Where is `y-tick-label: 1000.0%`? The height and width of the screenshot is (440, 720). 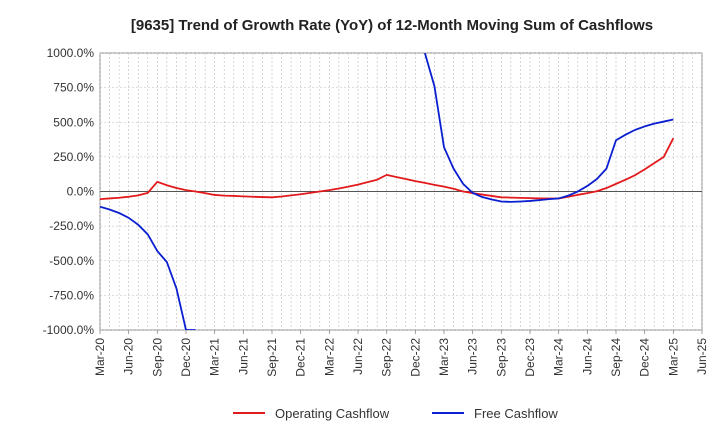 y-tick-label: 1000.0% is located at coordinates (71, 53).